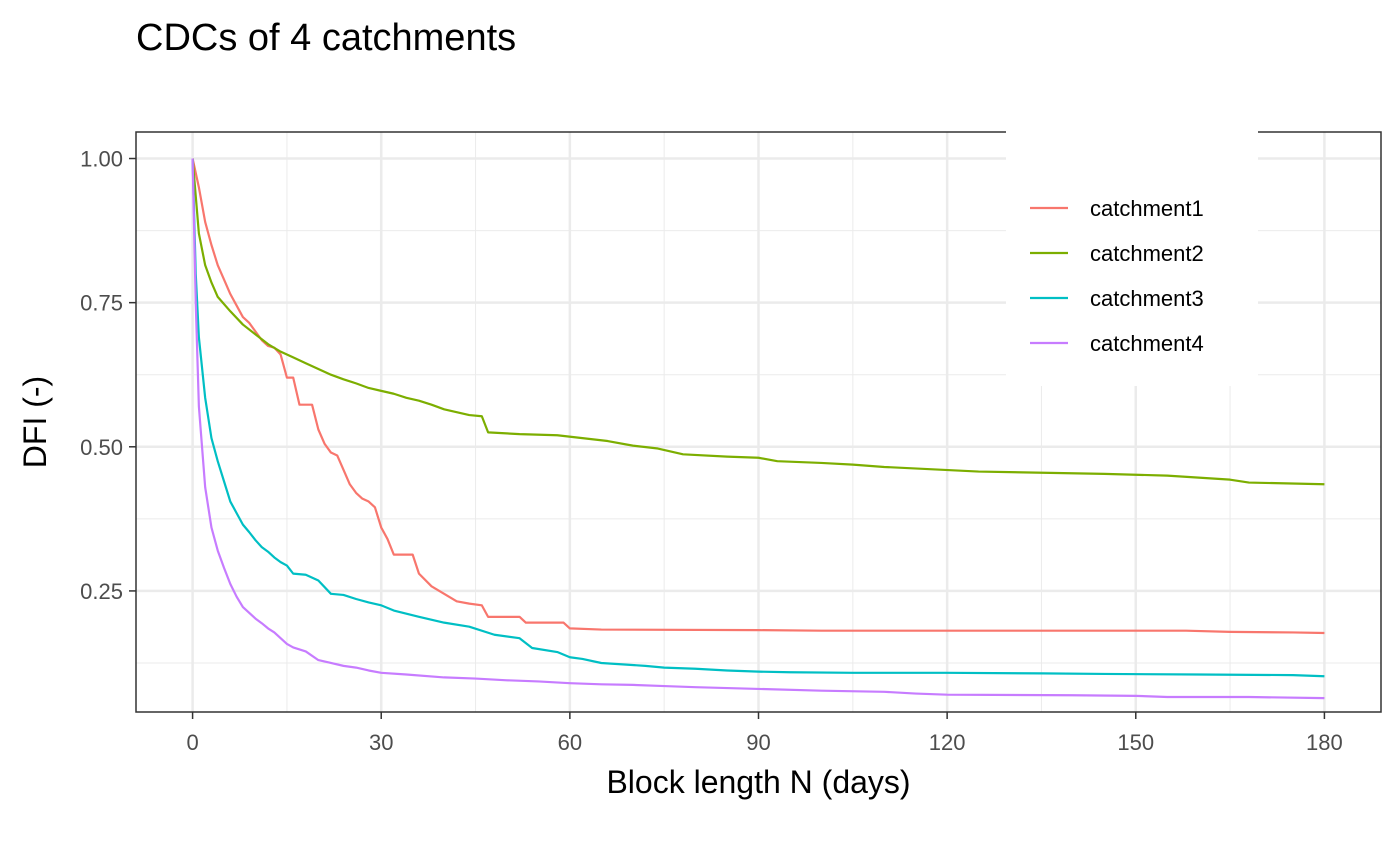 Image resolution: width=1400 pixels, height=865 pixels. Describe the element at coordinates (192, 742) in the screenshot. I see `x-tick-label: 0` at that location.